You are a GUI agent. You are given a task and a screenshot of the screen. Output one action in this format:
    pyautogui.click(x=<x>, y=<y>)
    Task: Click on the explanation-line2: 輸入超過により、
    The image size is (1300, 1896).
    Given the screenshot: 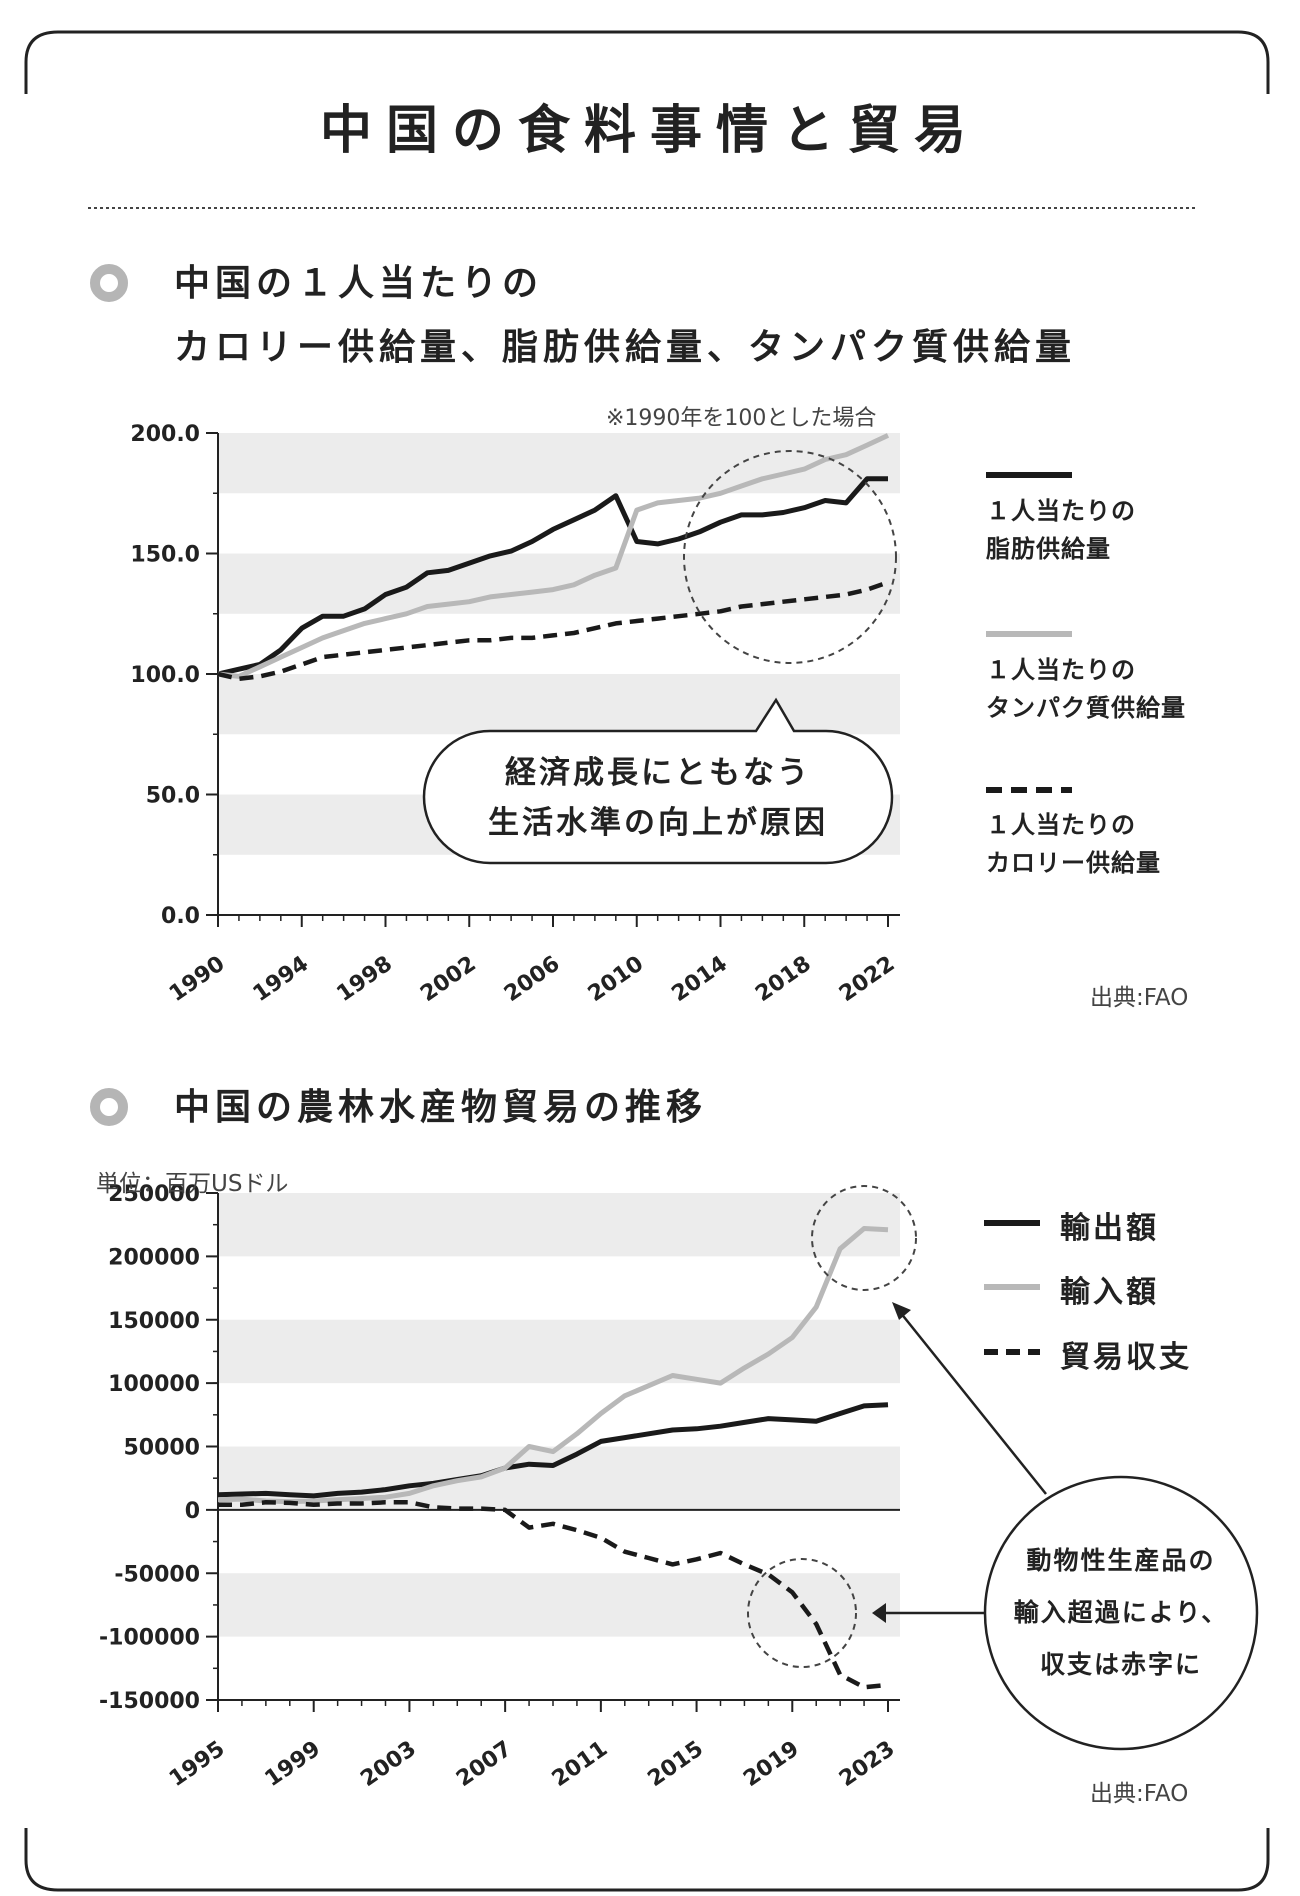 What is the action you would take?
    pyautogui.click(x=1121, y=1612)
    